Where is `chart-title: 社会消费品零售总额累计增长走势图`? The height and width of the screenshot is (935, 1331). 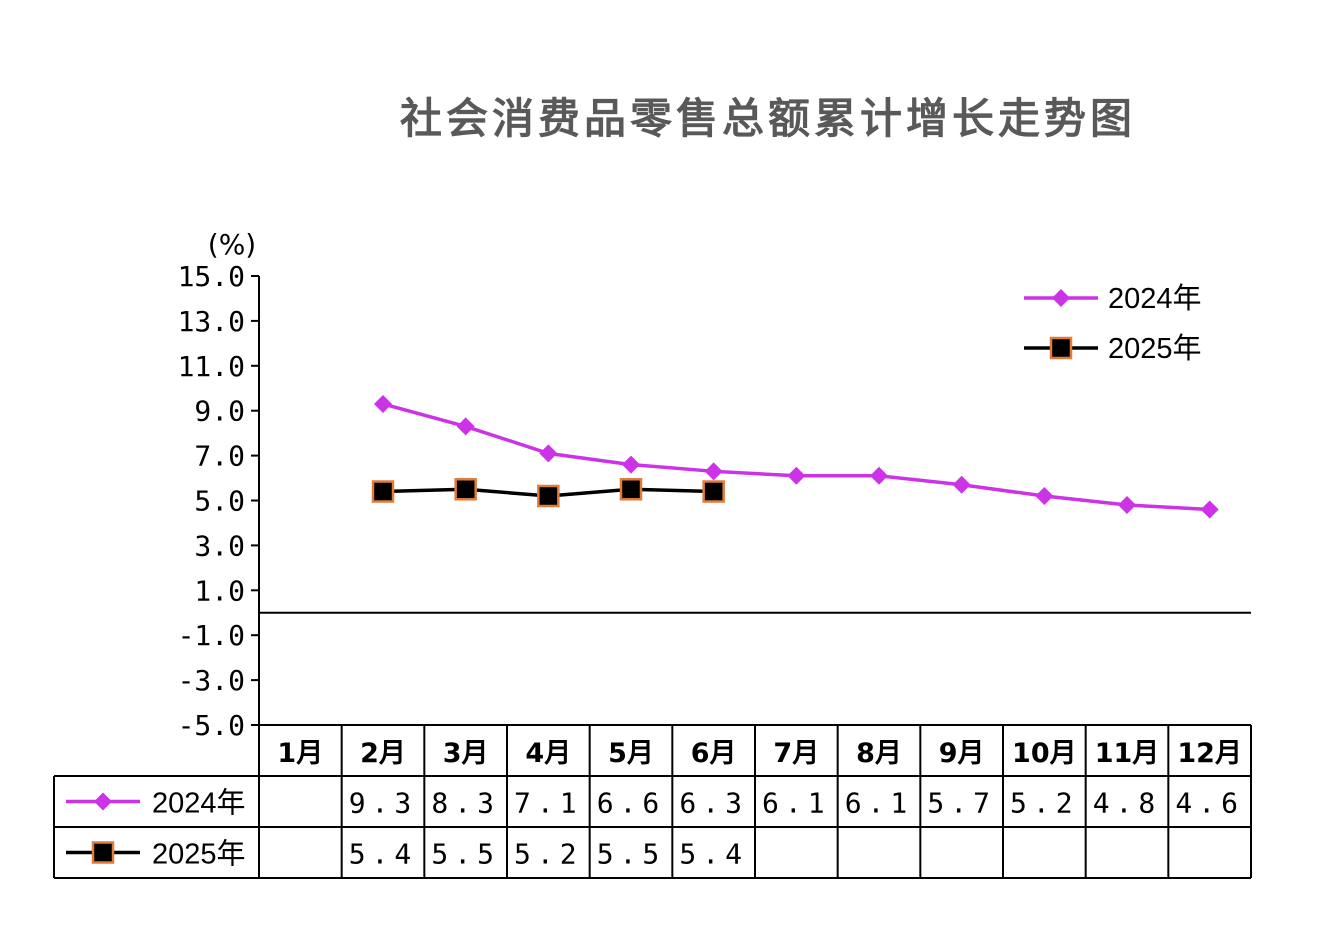 chart-title: 社会消费品零售总额累计增长走势图 is located at coordinates (768, 118).